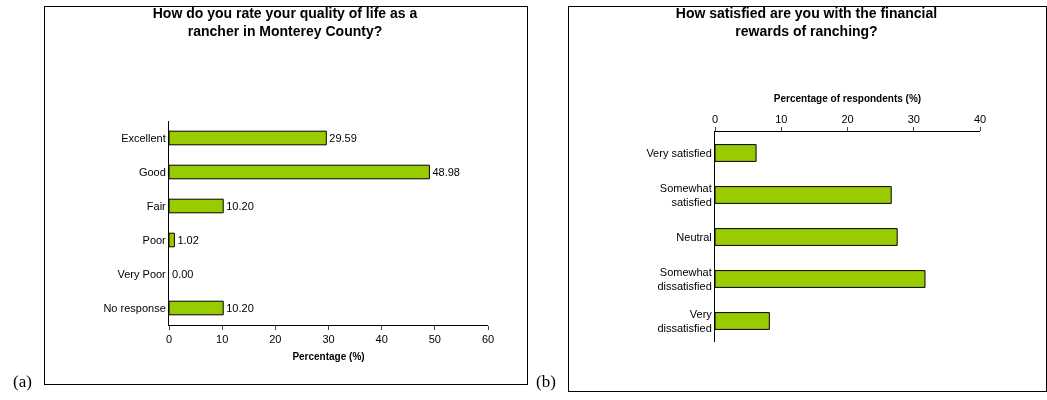 The height and width of the screenshot is (400, 1047). What do you see at coordinates (188, 240) in the screenshot?
I see `data-label: 1.02` at bounding box center [188, 240].